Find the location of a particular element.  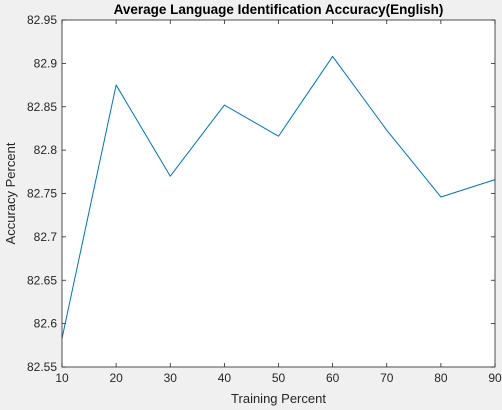

x-tick-label: 70 is located at coordinates (387, 378).